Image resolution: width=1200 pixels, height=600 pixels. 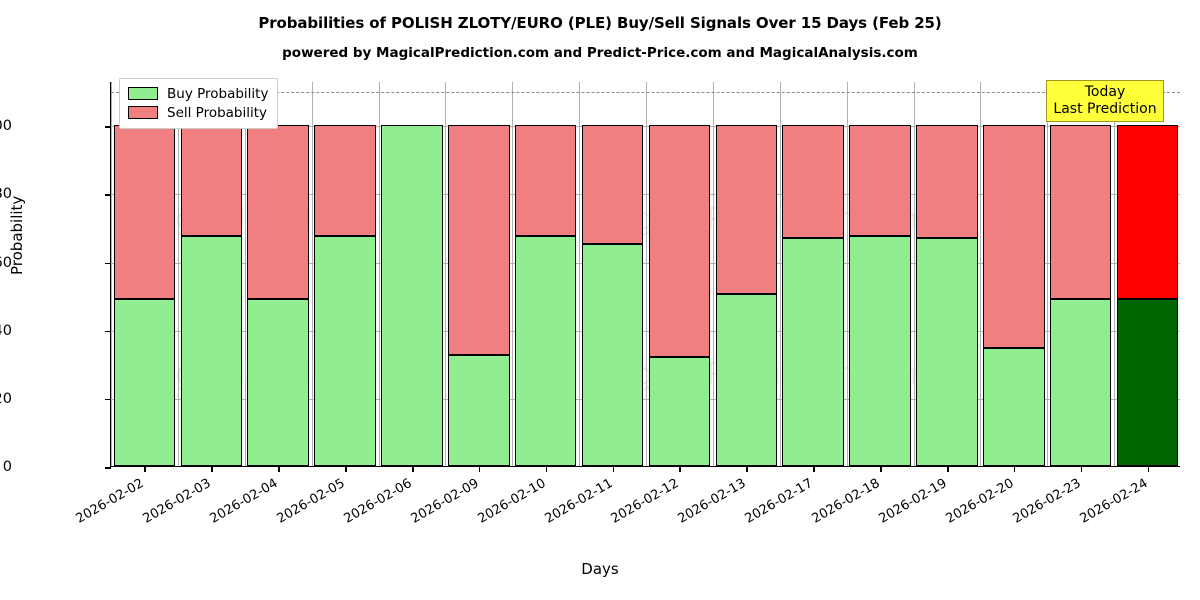 What do you see at coordinates (1105, 108) in the screenshot?
I see `last-prediction-label: Last Prediction` at bounding box center [1105, 108].